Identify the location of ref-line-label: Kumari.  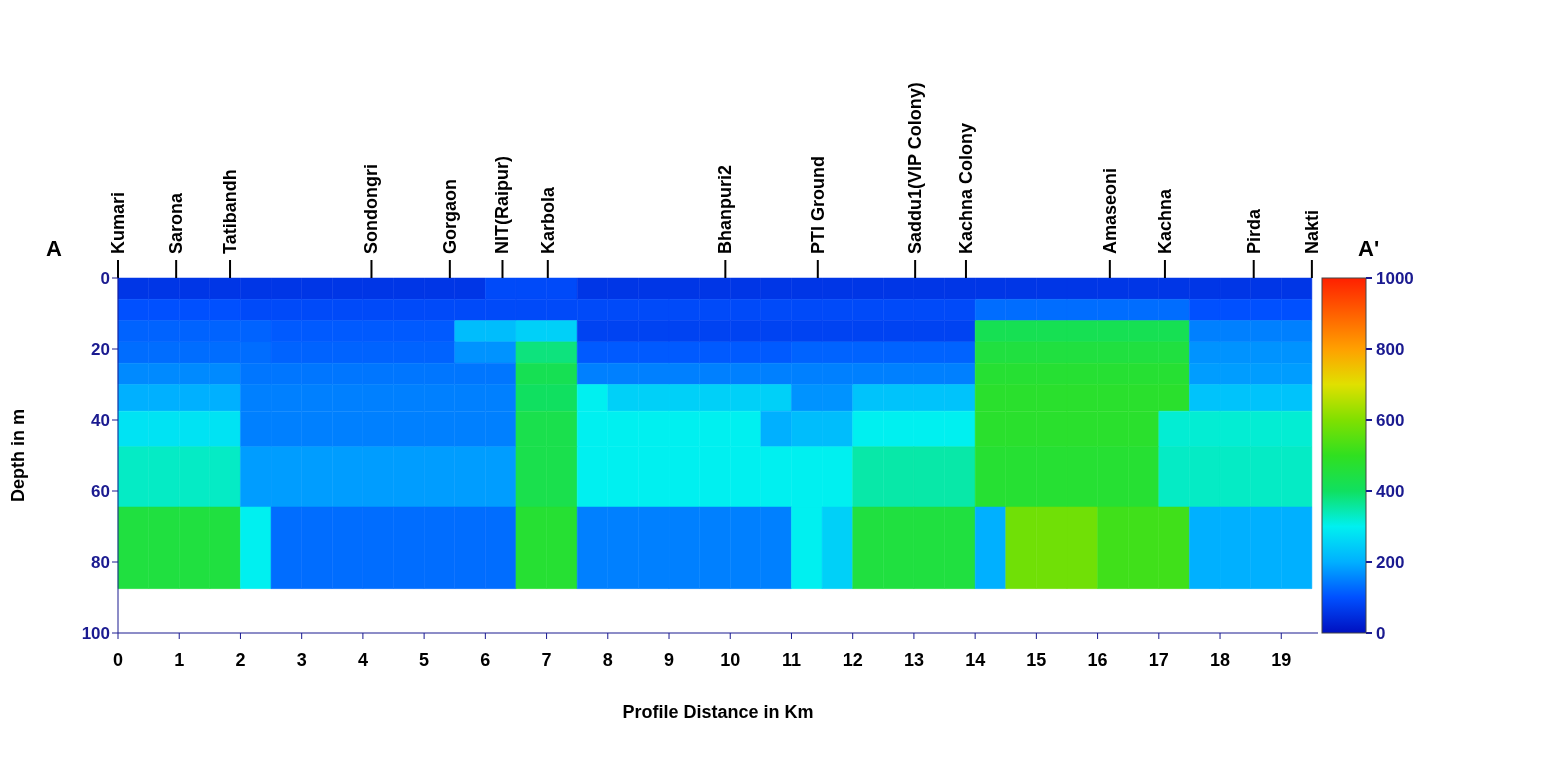
(118, 222).